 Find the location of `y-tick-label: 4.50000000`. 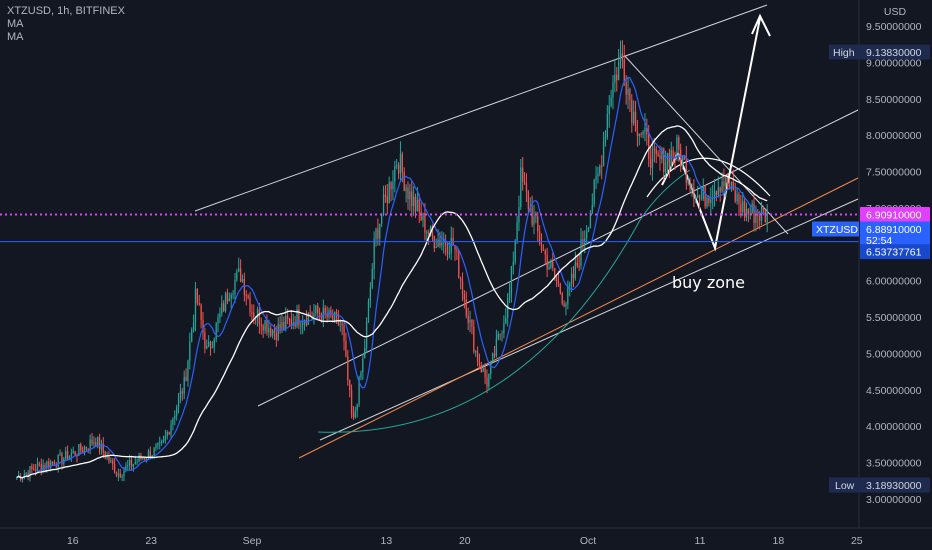

y-tick-label: 4.50000000 is located at coordinates (894, 391).